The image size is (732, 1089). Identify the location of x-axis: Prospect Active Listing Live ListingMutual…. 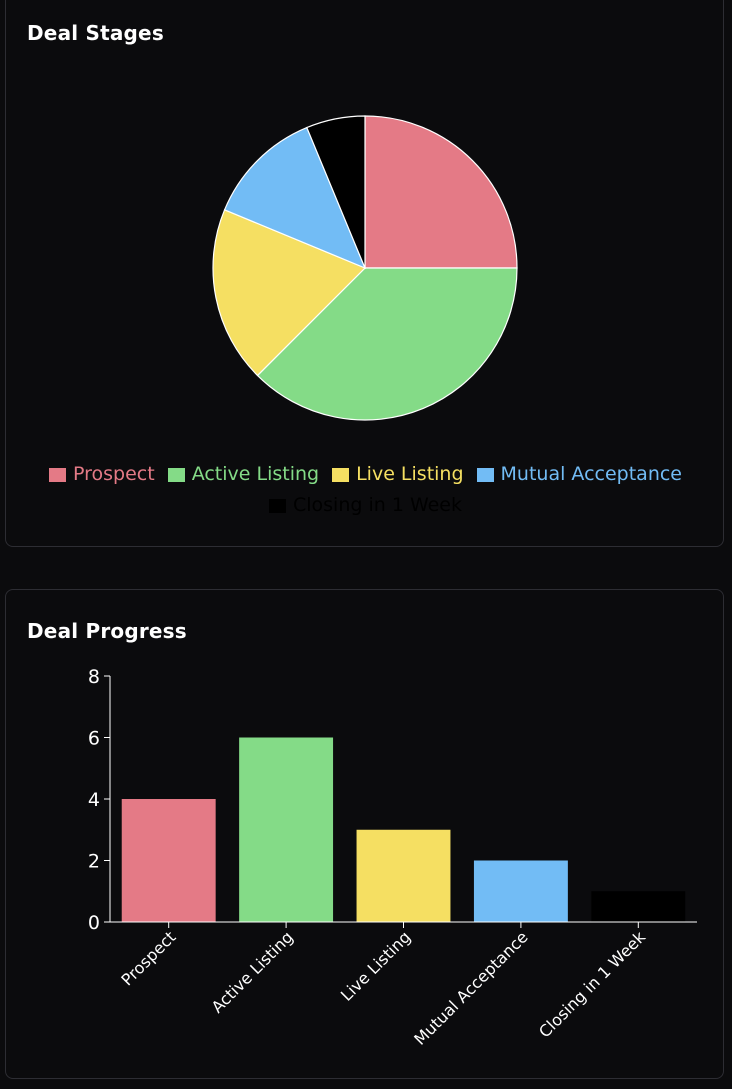
(403, 985).